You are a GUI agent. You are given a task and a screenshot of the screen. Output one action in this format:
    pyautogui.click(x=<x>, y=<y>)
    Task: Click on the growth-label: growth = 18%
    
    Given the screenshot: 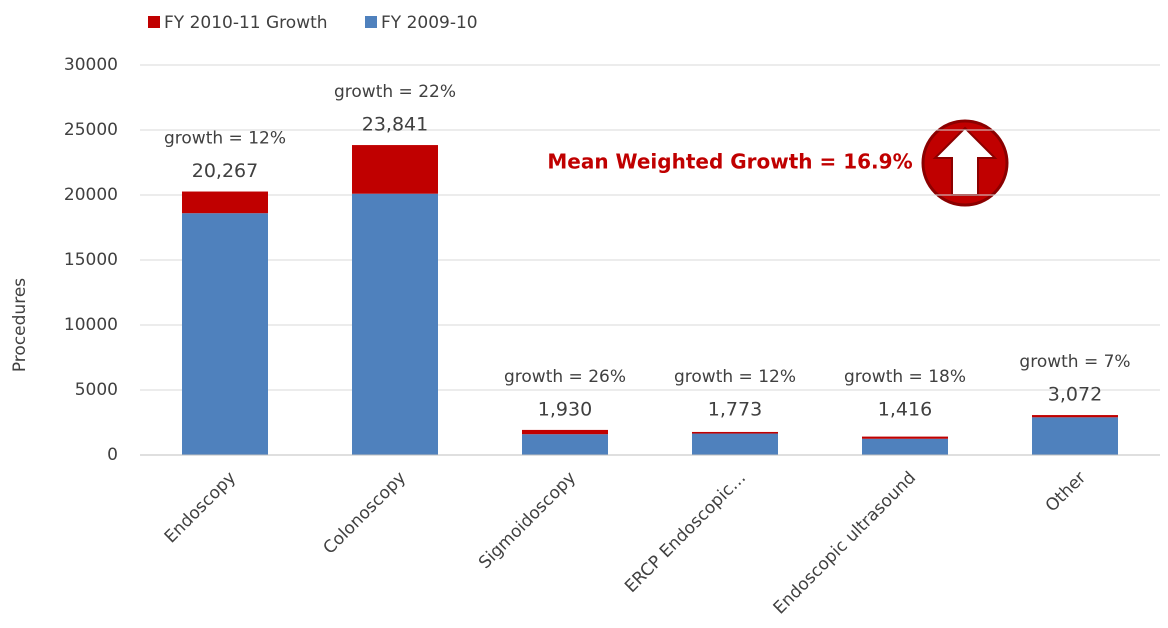 What is the action you would take?
    pyautogui.click(x=905, y=377)
    